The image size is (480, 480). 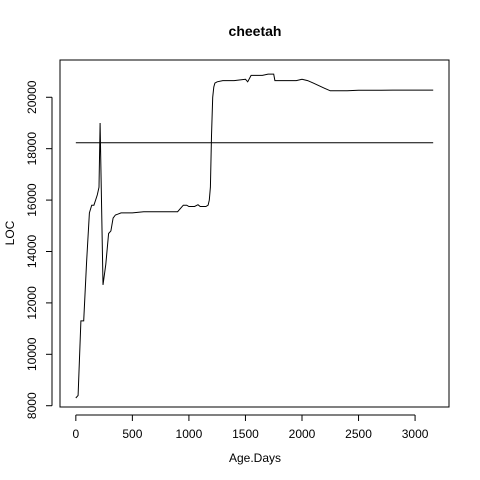 I want to click on y-tick-label: 10000, so click(x=32, y=354).